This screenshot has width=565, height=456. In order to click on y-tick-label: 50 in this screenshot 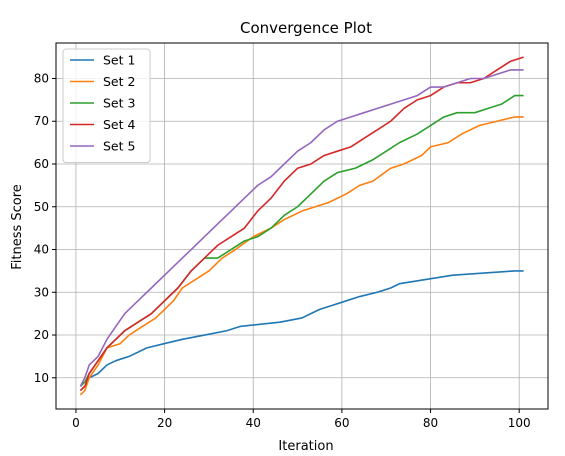, I will do `click(41, 207)`.